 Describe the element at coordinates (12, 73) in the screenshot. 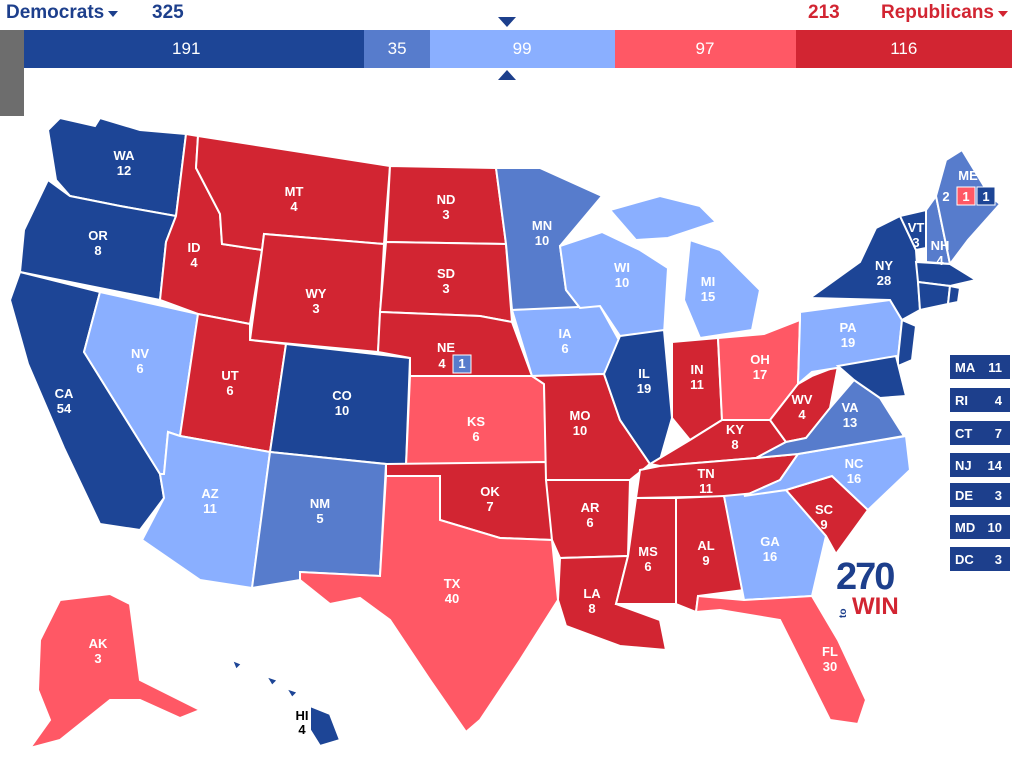

I see `side-handle` at that location.